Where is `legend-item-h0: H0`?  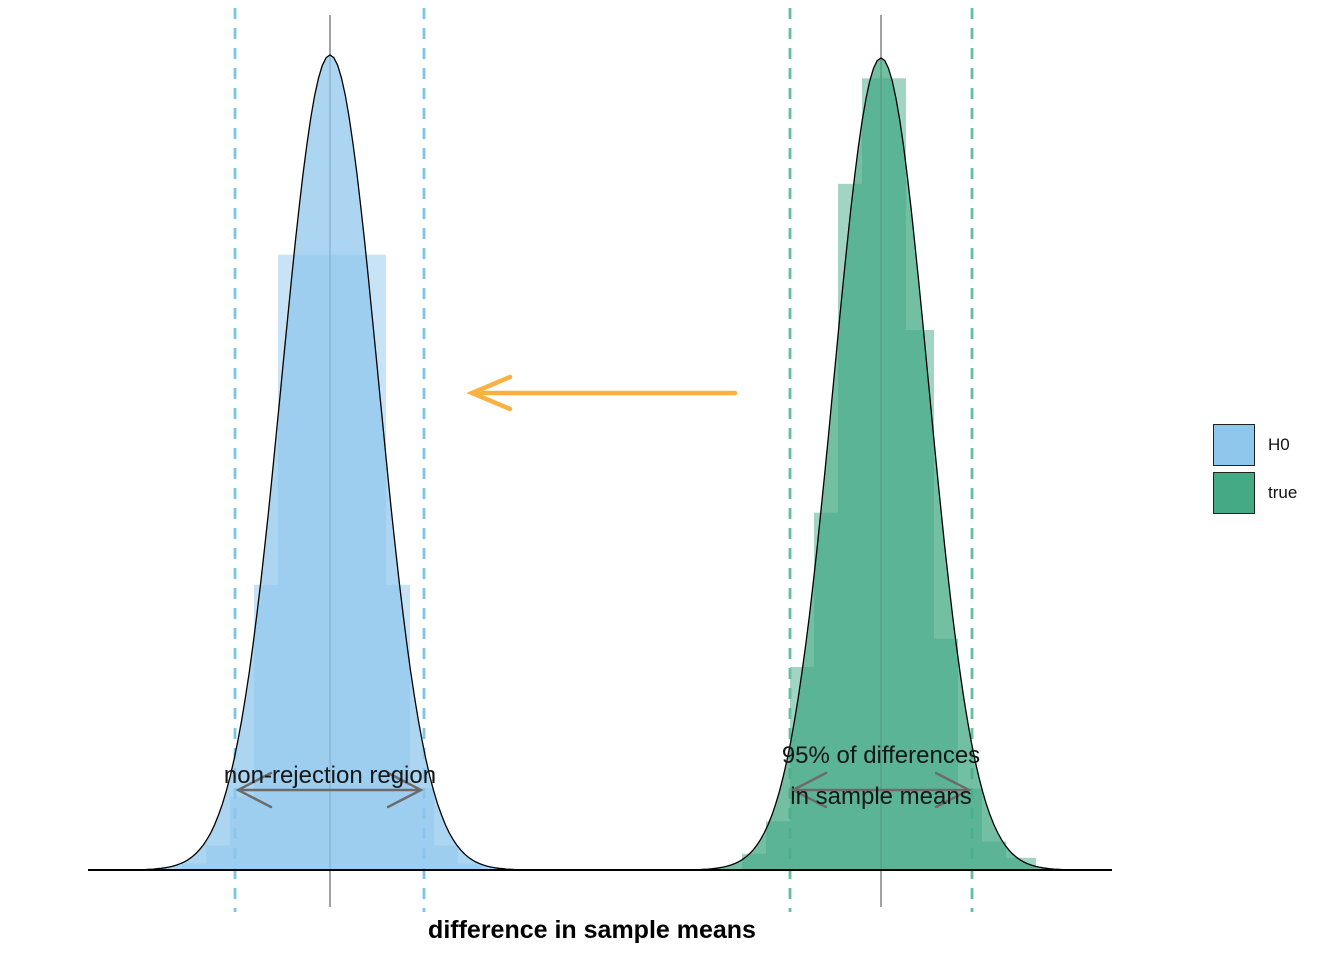
legend-item-h0: H0 is located at coordinates (1255, 445).